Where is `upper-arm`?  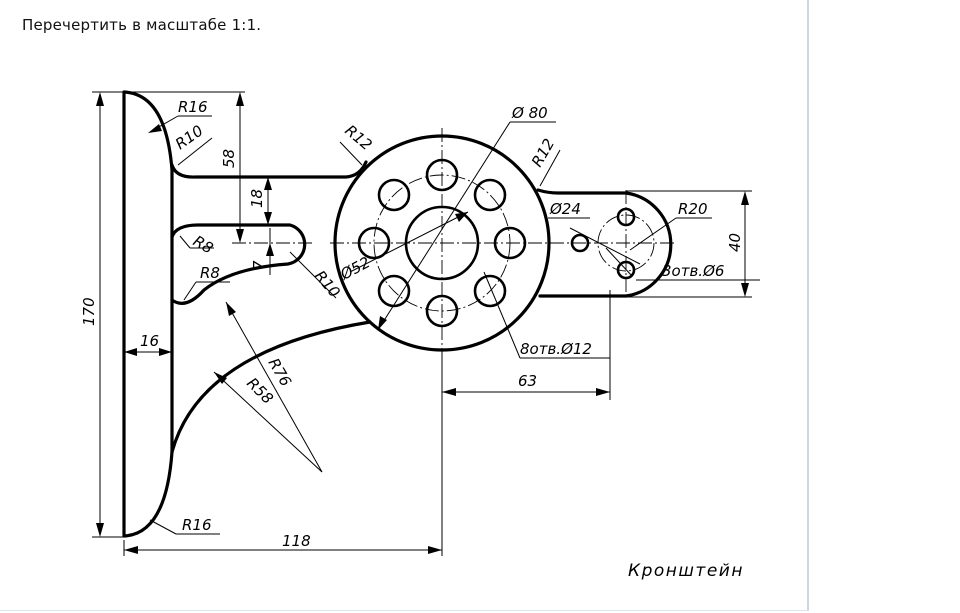 upper-arm is located at coordinates (269, 169).